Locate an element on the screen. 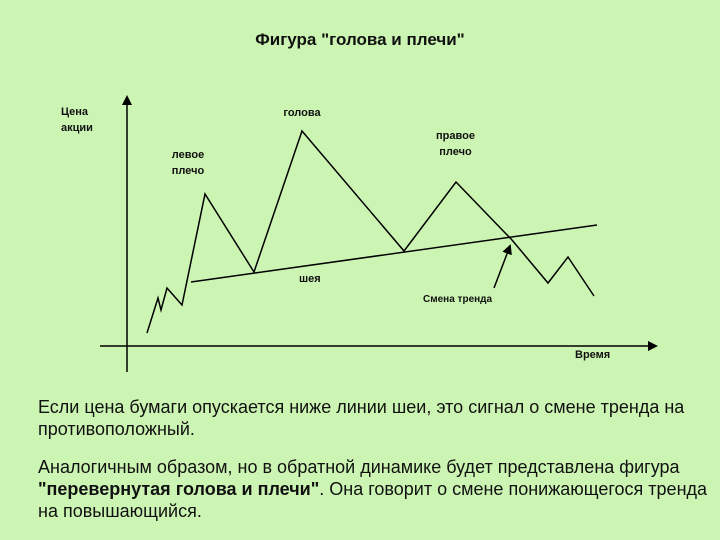  inverted-head-shoulders-term: "перевернутая голова и плечи" is located at coordinates (179, 489).